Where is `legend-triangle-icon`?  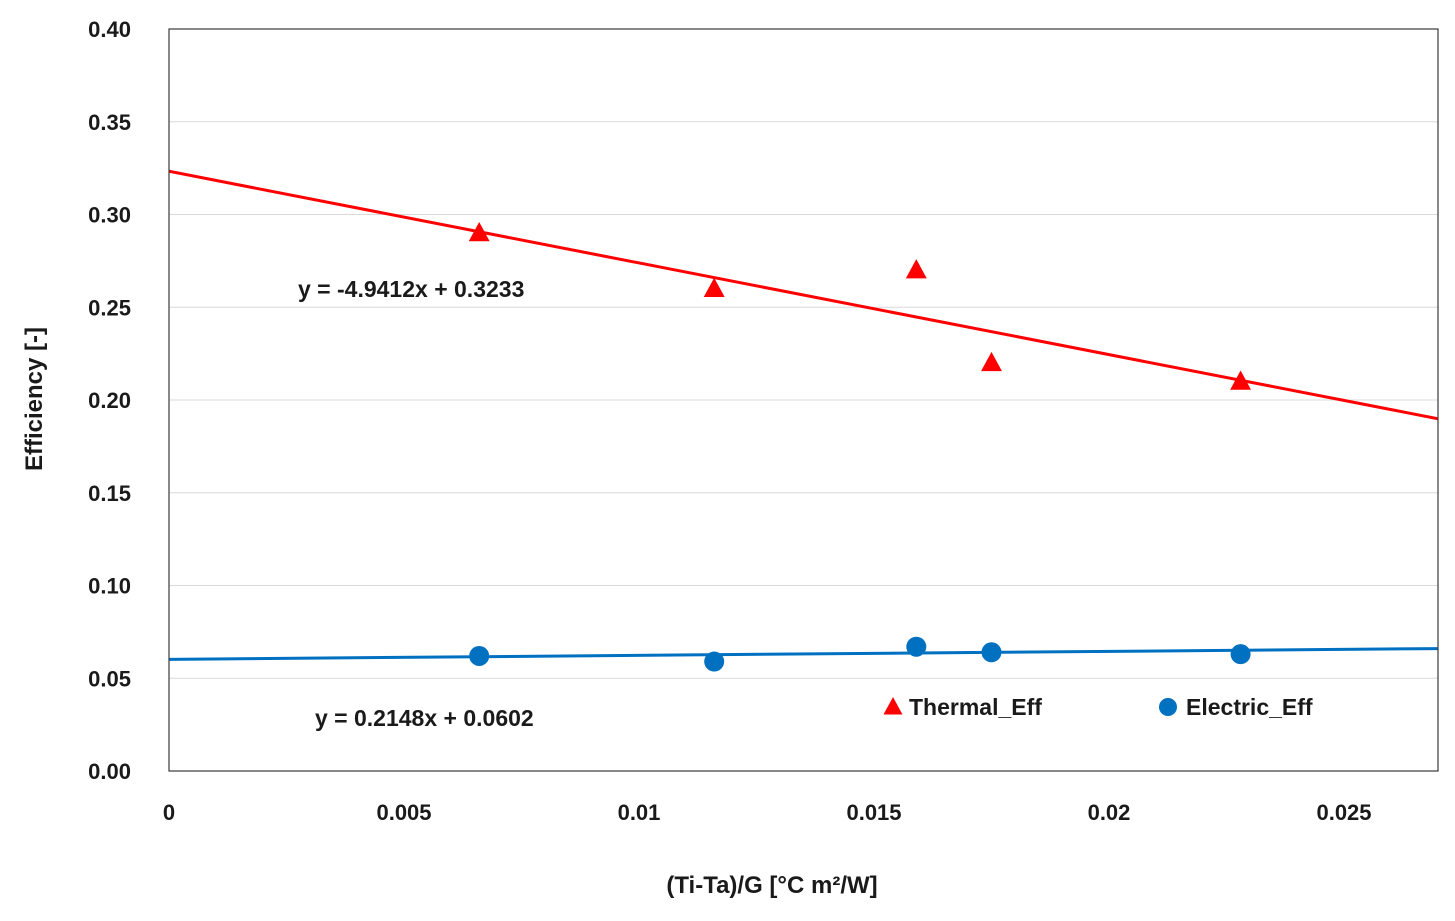 legend-triangle-icon is located at coordinates (893, 706).